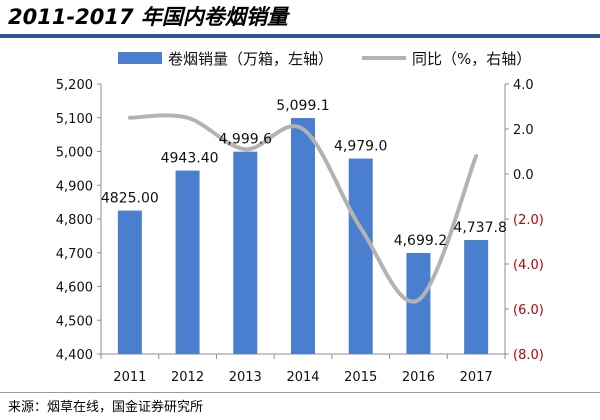 The image size is (600, 420). I want to click on chart-title: 2011-2017 年国内卷烟销量, so click(148, 17).